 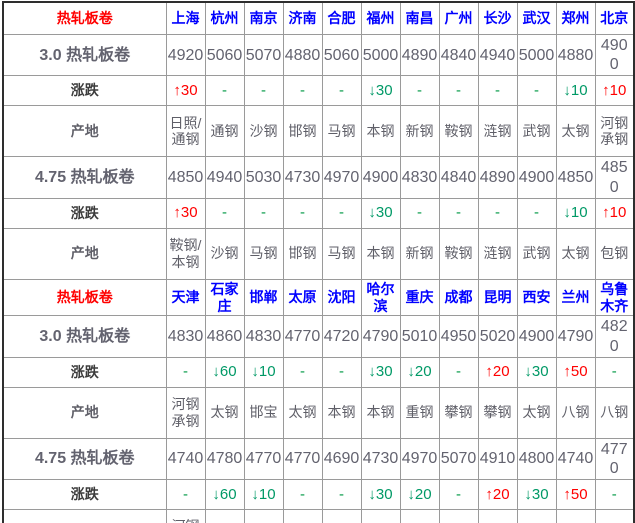 I want to click on city-header: 北京, so click(x=614, y=18).